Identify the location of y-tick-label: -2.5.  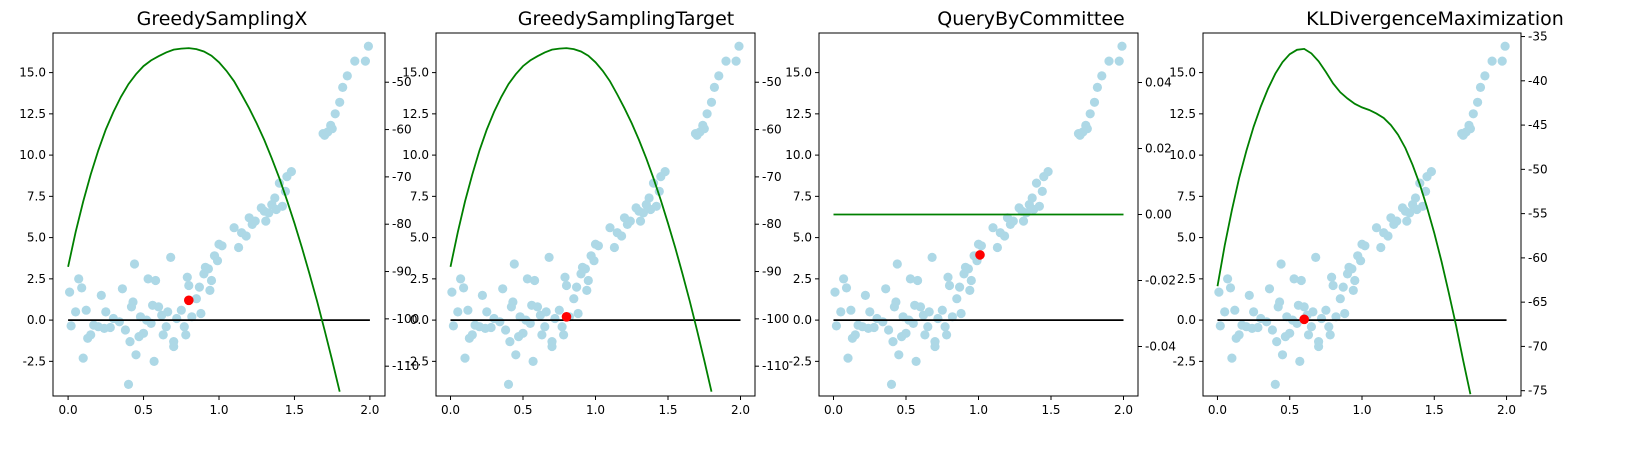
(1184, 361).